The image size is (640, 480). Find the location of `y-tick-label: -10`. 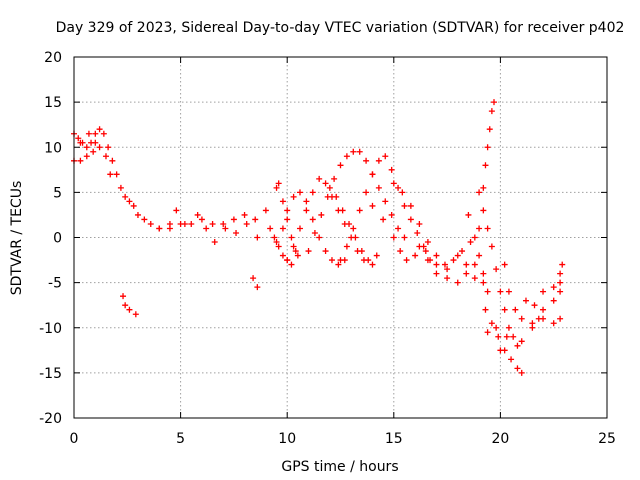

y-tick-label: -10 is located at coordinates (50, 329).